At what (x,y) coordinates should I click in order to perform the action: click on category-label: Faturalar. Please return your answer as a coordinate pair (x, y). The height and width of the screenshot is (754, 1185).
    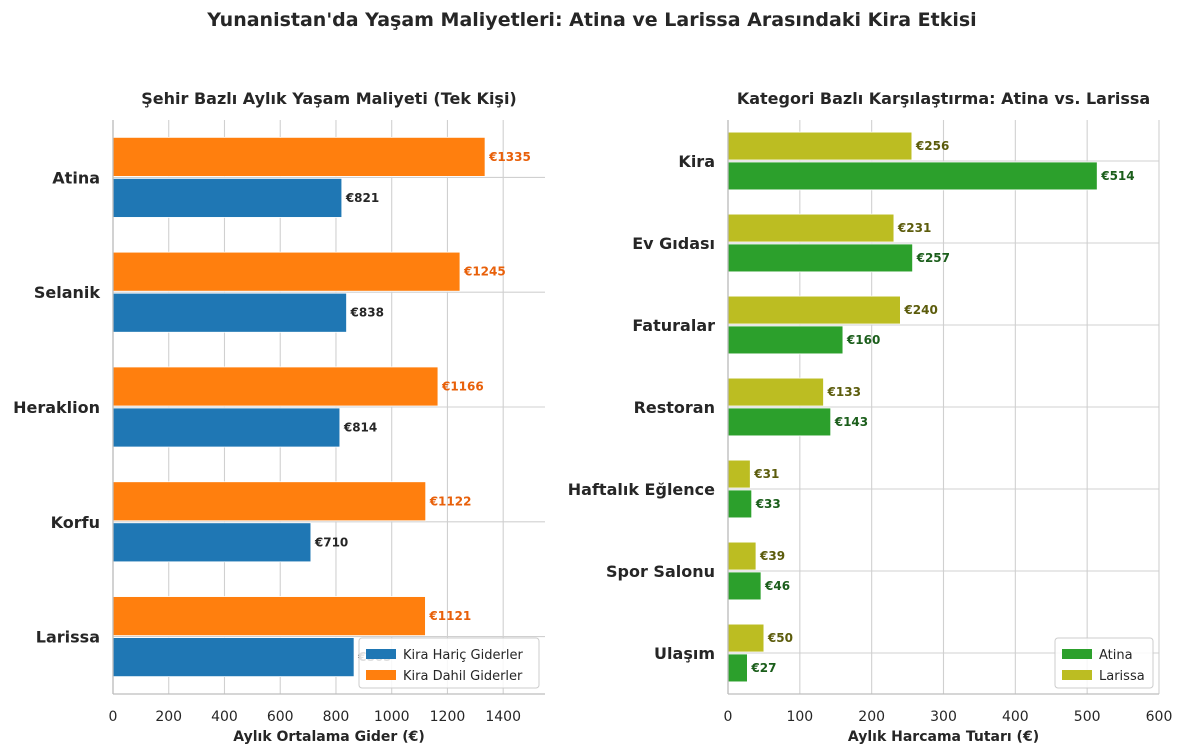
    Looking at the image, I should click on (673, 325).